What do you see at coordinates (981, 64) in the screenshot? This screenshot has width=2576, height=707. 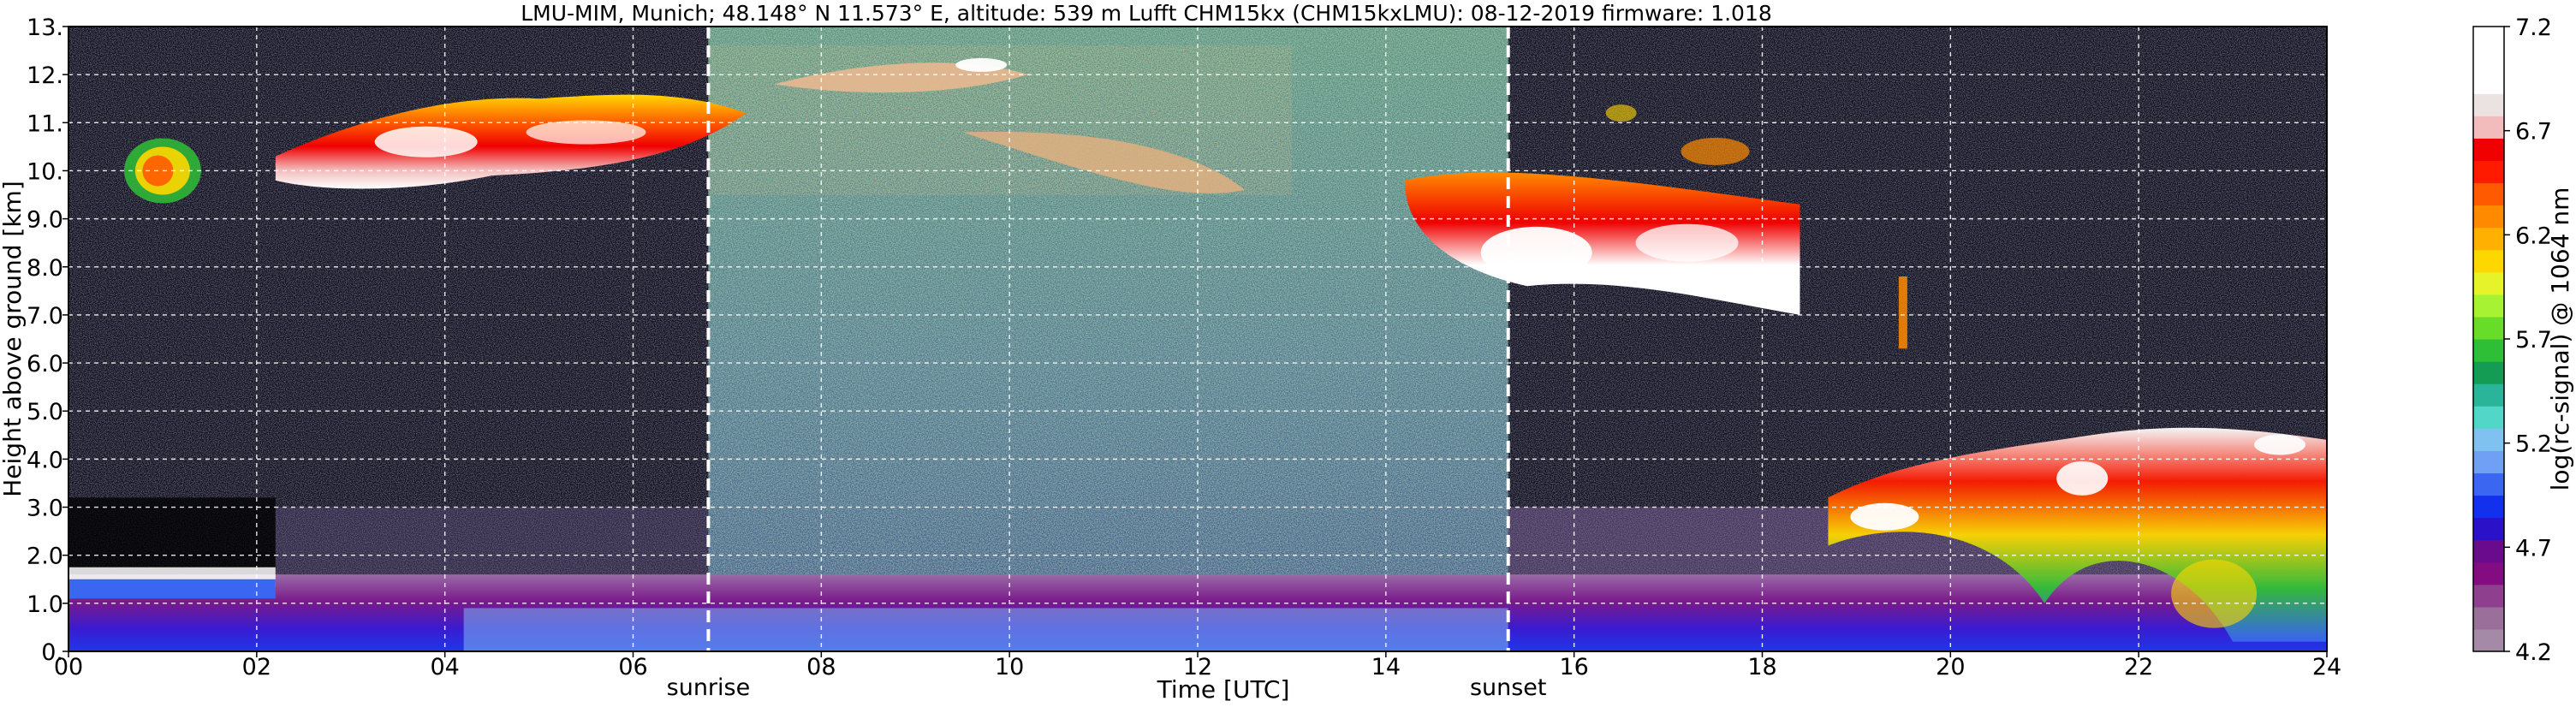 I see `cirrus-noon-core` at bounding box center [981, 64].